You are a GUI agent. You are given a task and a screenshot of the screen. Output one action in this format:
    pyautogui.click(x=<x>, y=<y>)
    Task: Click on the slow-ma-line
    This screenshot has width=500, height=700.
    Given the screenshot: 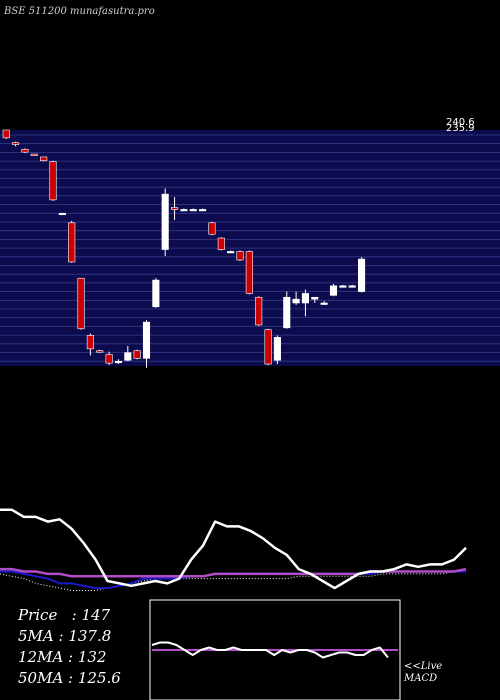 What is the action you would take?
    pyautogui.click(x=233, y=572)
    